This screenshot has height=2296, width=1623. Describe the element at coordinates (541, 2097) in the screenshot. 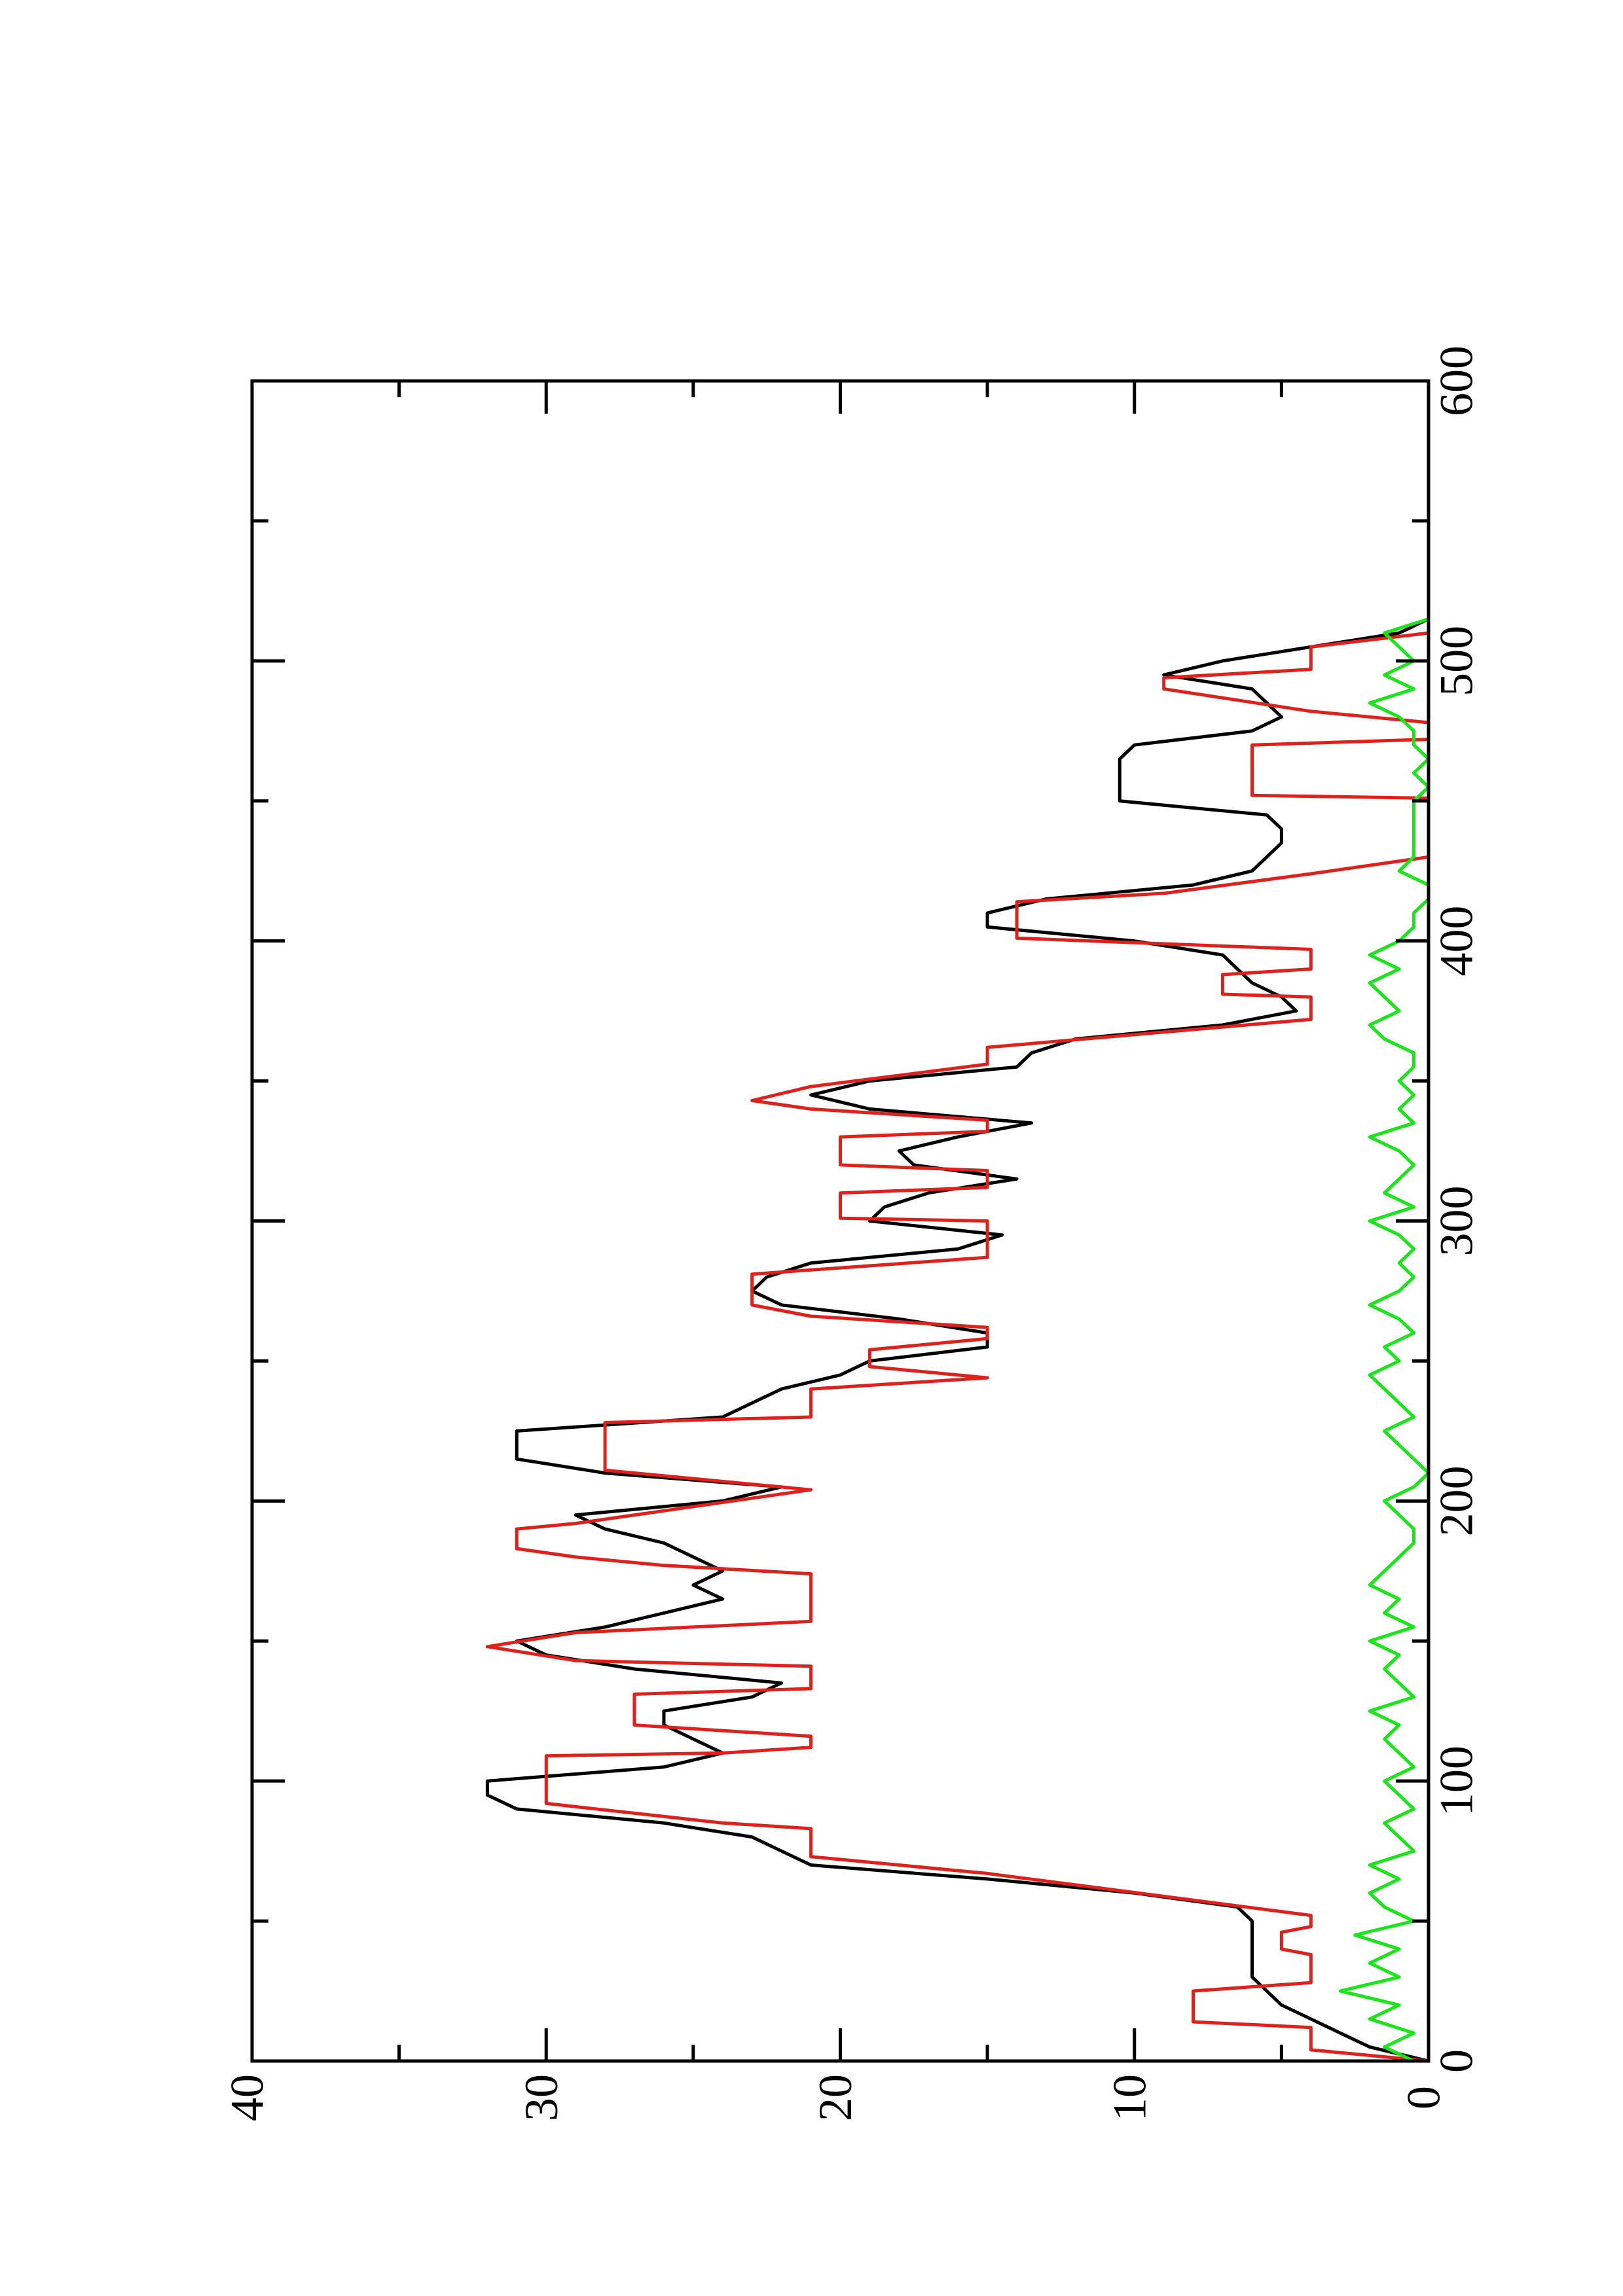

I see `y-tick-label: 30` at that location.